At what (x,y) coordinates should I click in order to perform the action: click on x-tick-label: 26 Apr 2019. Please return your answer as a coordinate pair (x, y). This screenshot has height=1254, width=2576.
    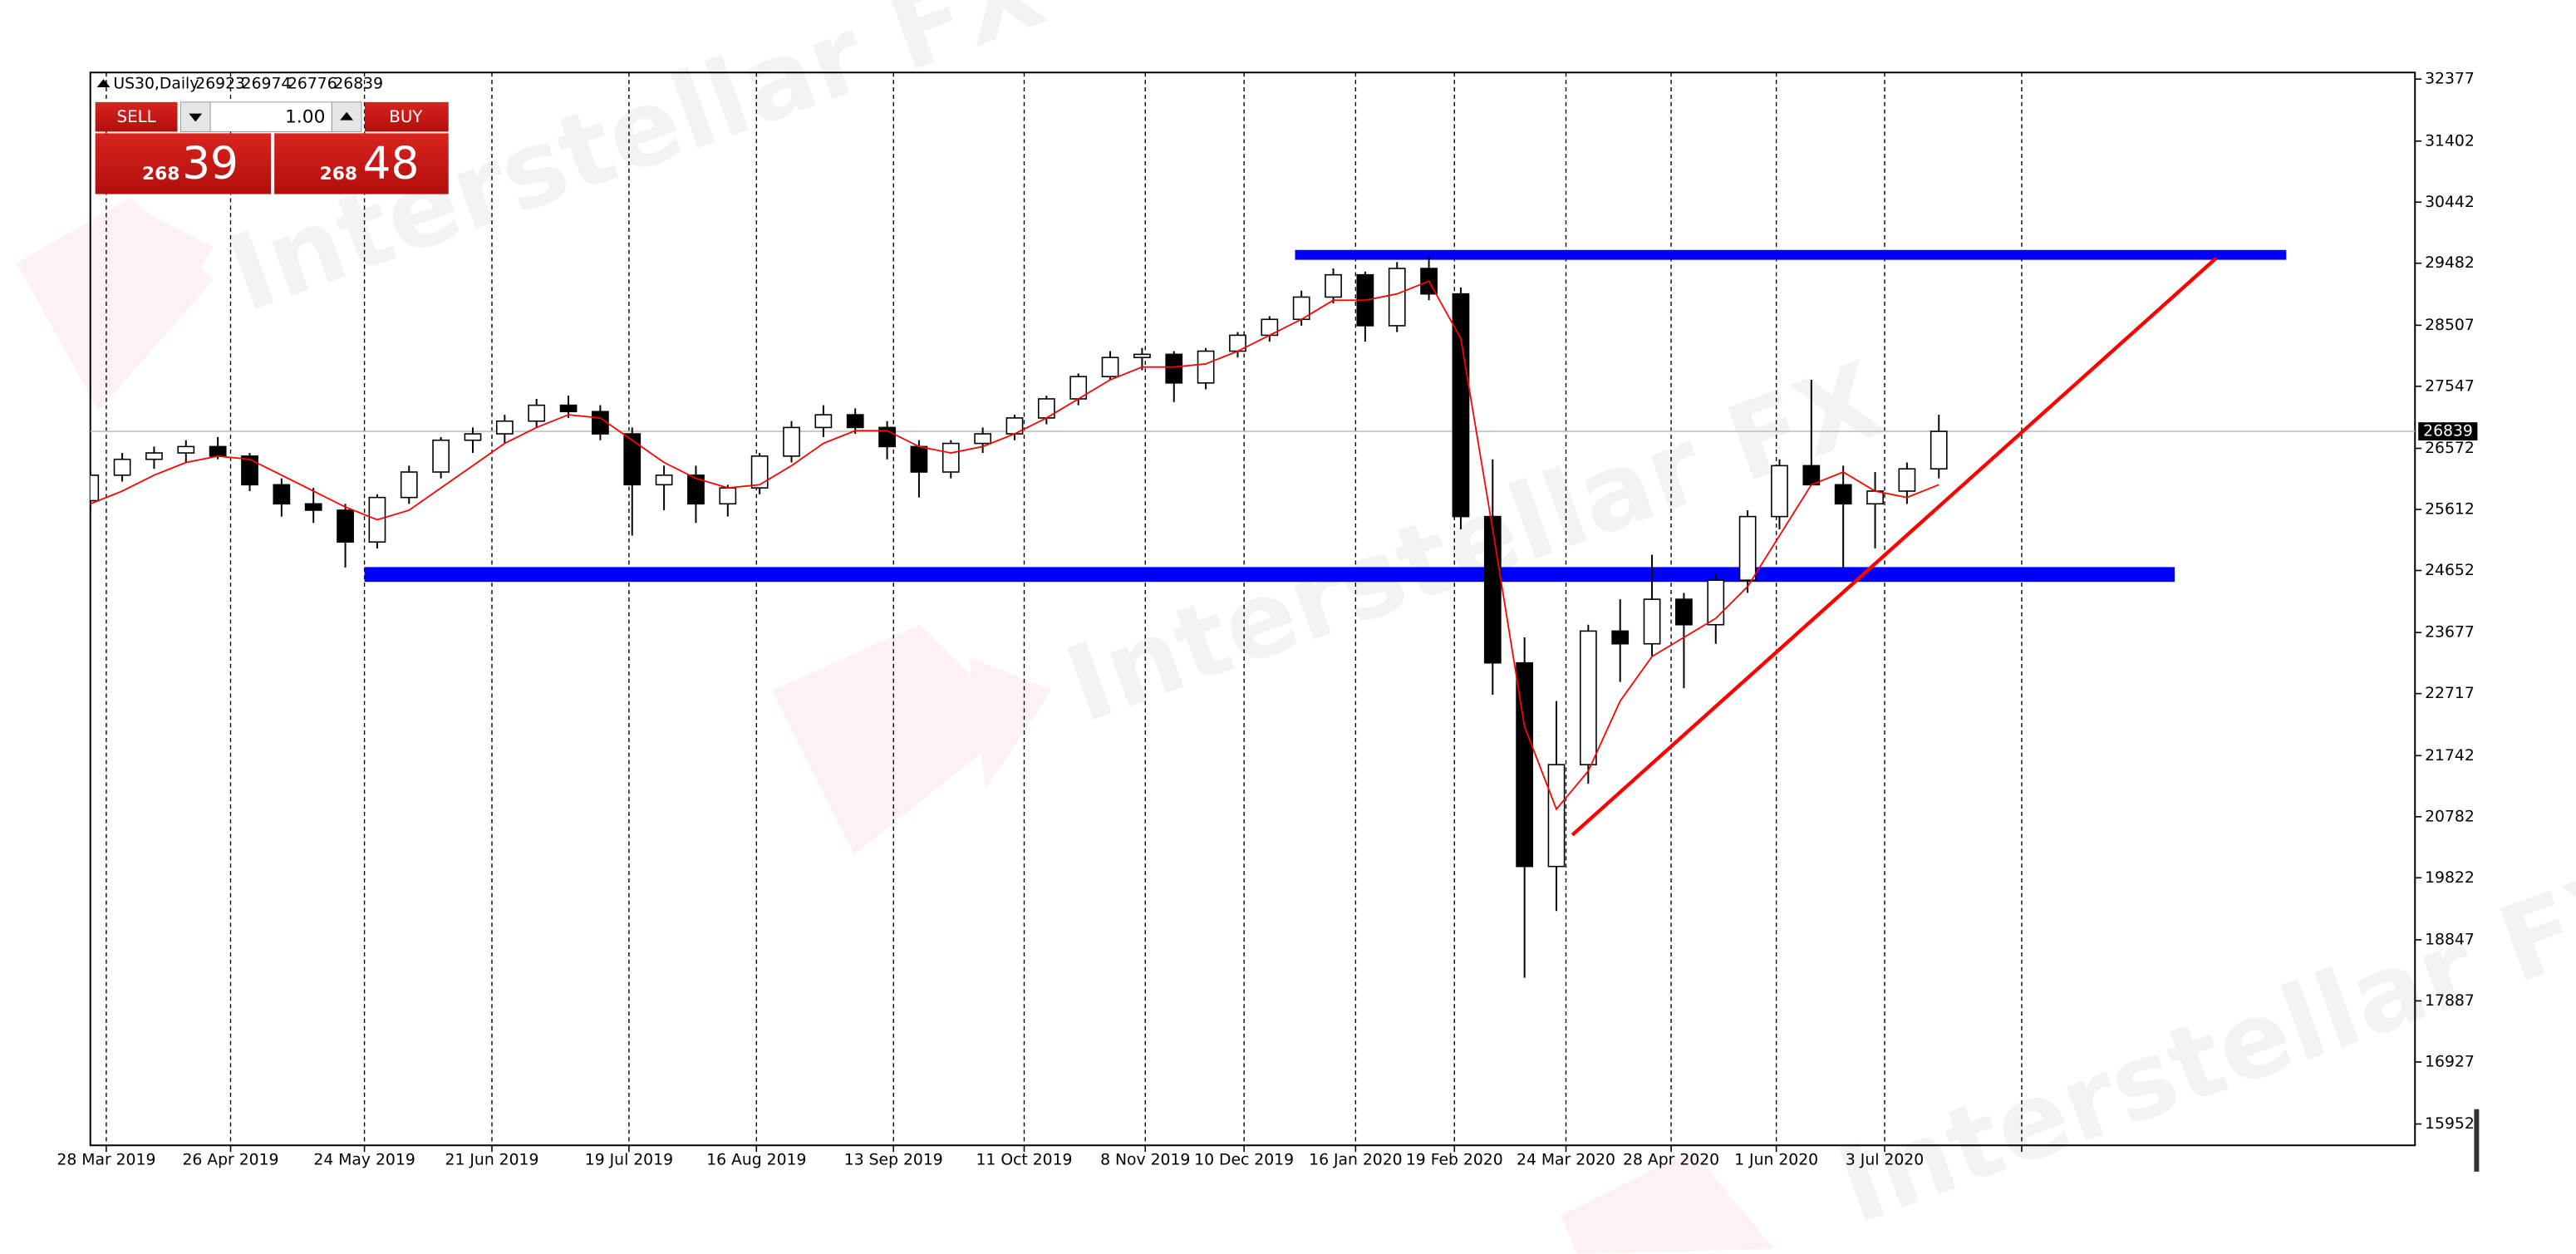
    Looking at the image, I should click on (230, 1160).